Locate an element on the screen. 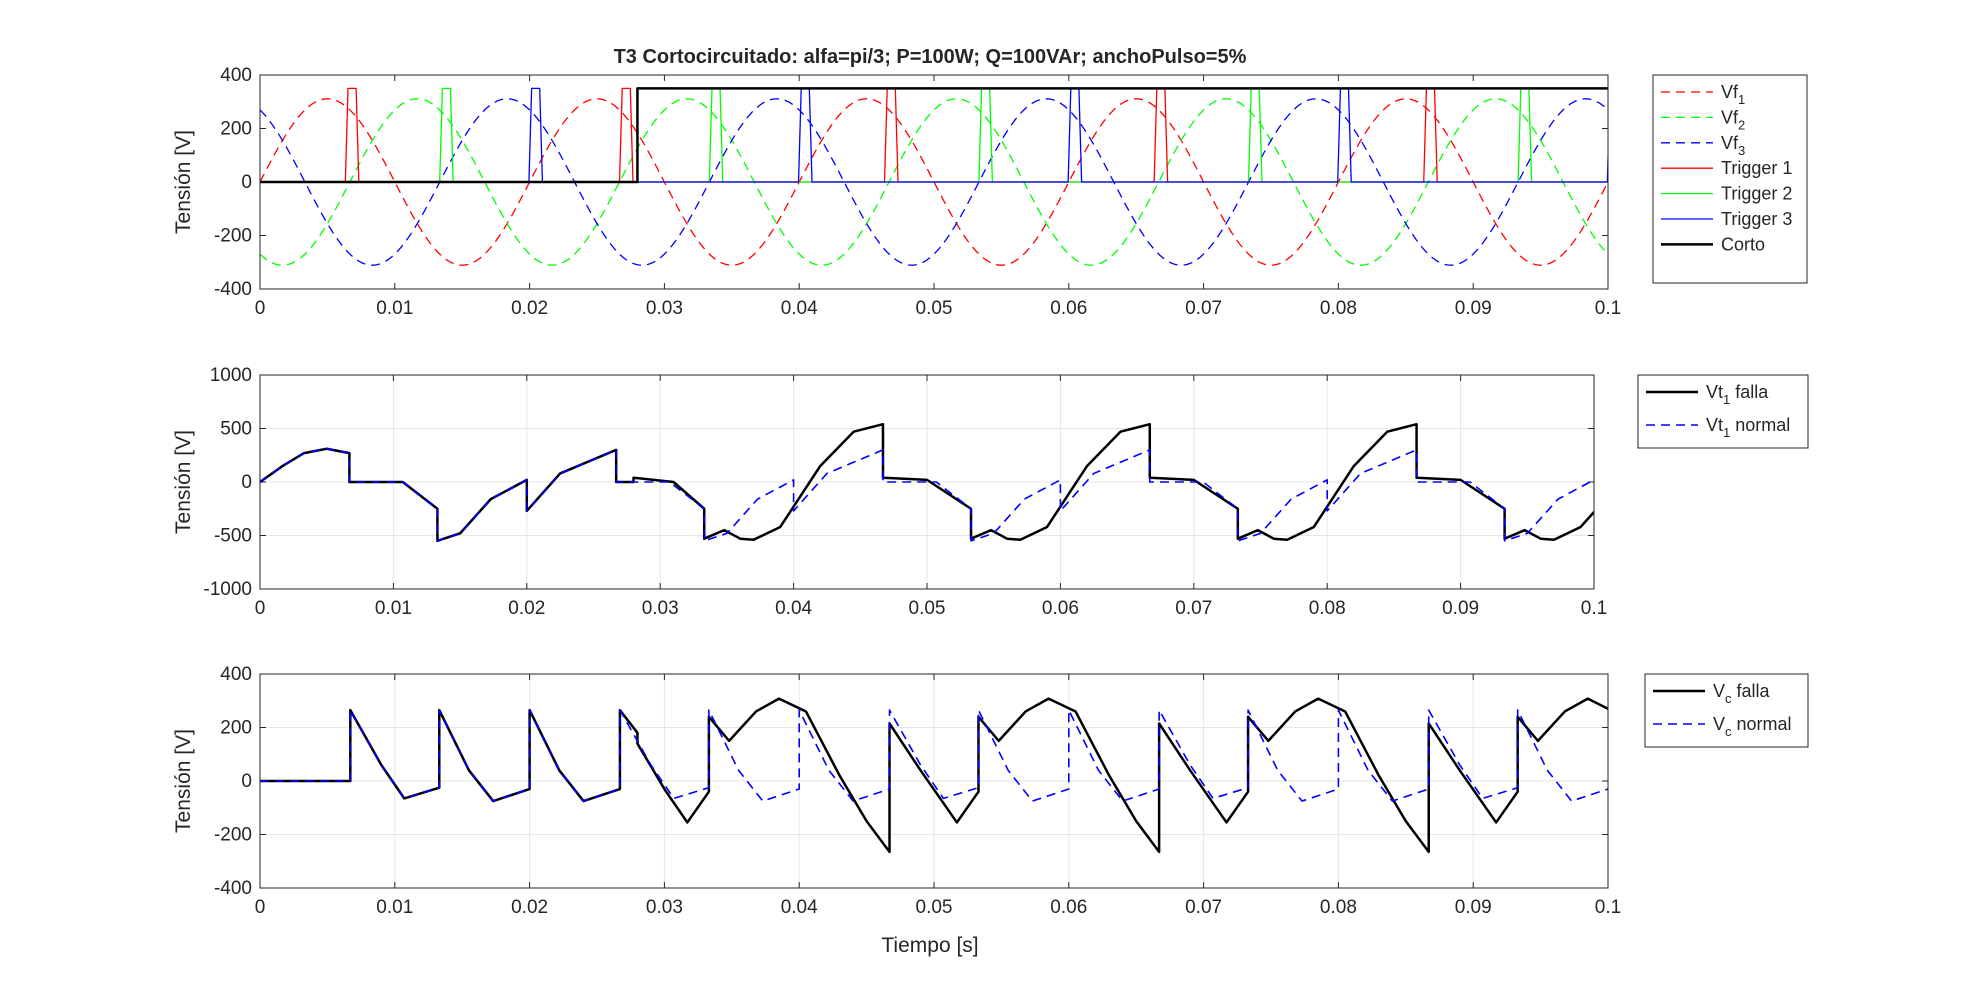 This screenshot has height=989, width=1977. legend-entry-label: Vt1 normal is located at coordinates (1748, 427).